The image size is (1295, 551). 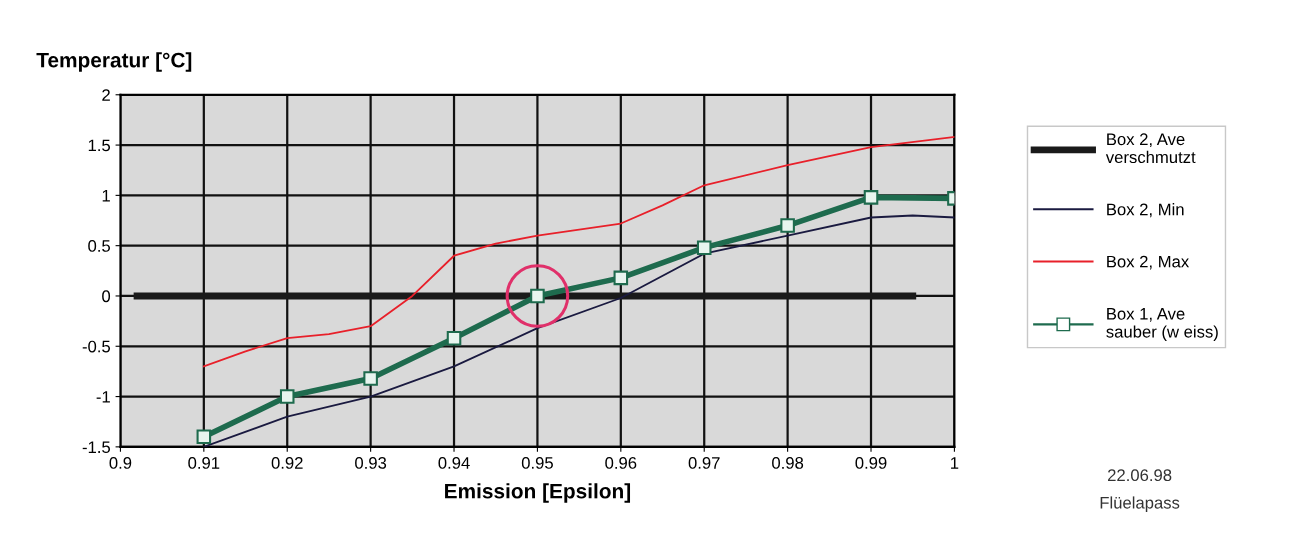 What do you see at coordinates (204, 463) in the screenshot?
I see `x-tick-label: 0.91` at bounding box center [204, 463].